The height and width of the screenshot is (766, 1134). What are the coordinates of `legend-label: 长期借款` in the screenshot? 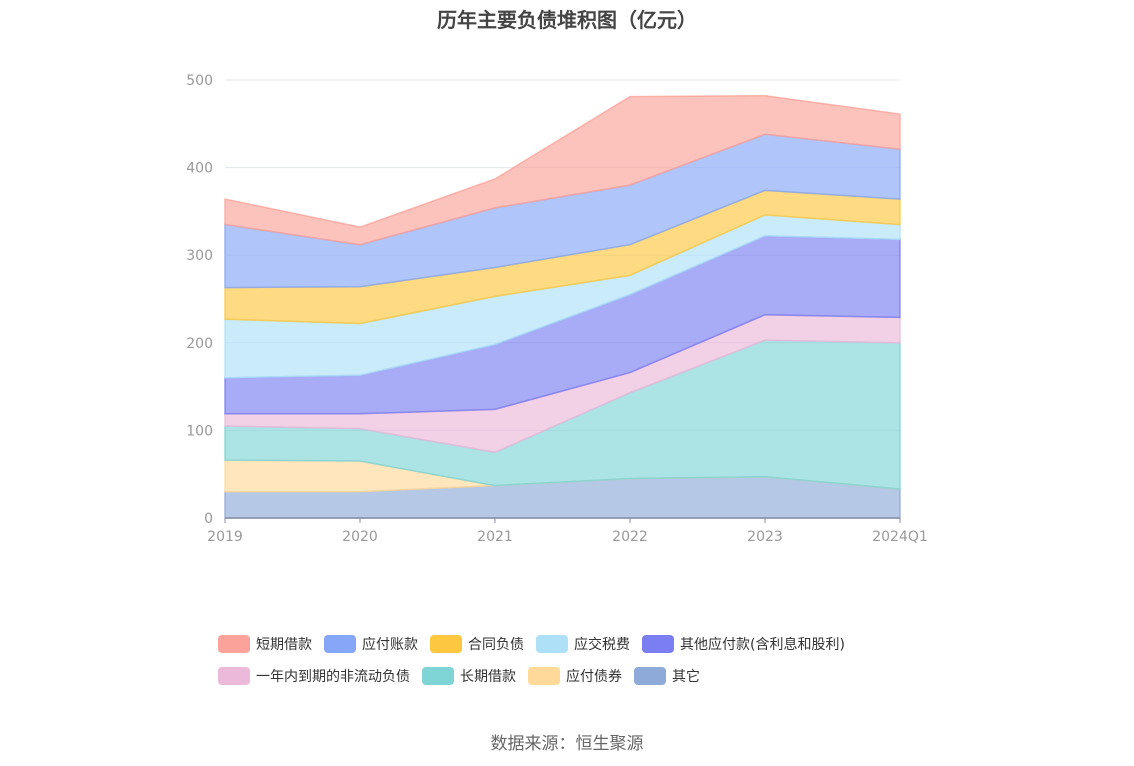 It's located at (488, 677).